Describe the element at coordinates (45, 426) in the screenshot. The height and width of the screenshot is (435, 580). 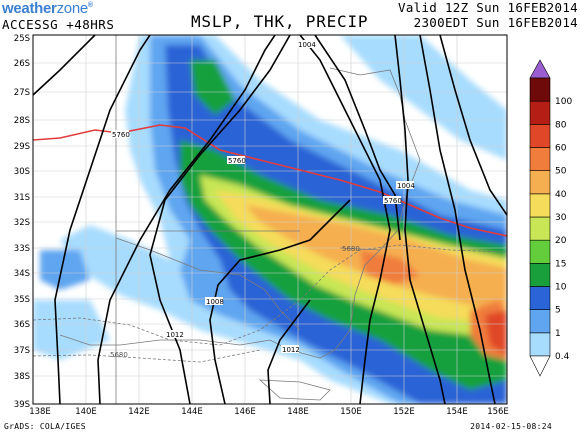
I see `grads-credit: GrADS: COLA/IGES` at that location.